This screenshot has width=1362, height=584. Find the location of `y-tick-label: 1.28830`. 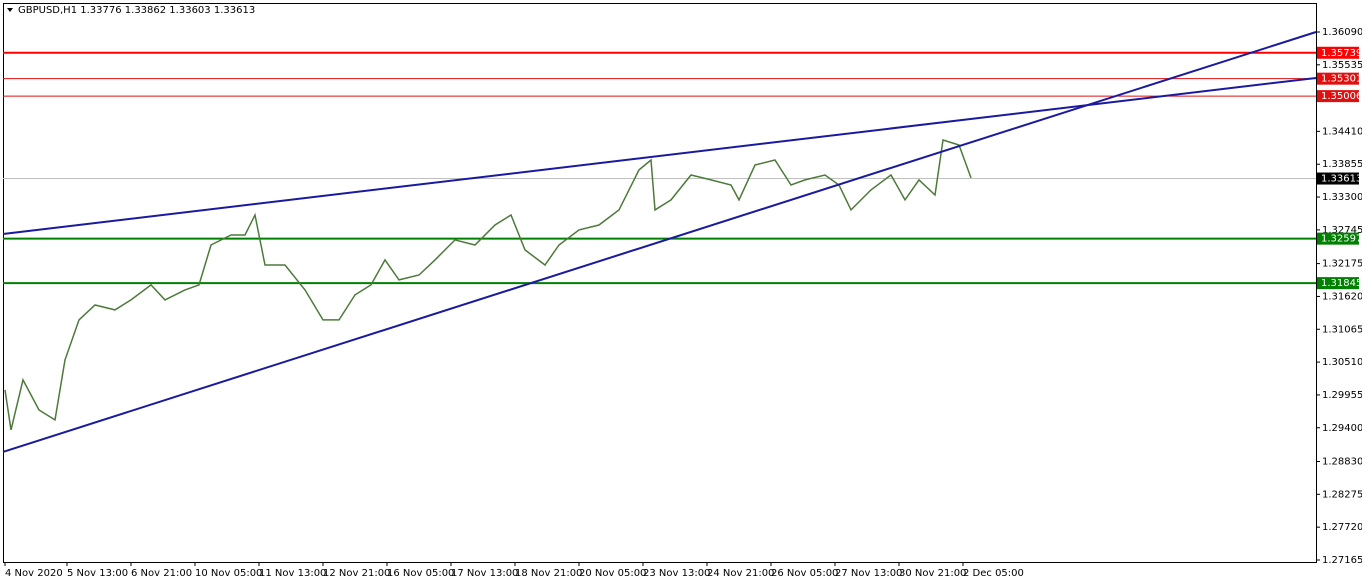

y-tick-label: 1.28830 is located at coordinates (1342, 461).